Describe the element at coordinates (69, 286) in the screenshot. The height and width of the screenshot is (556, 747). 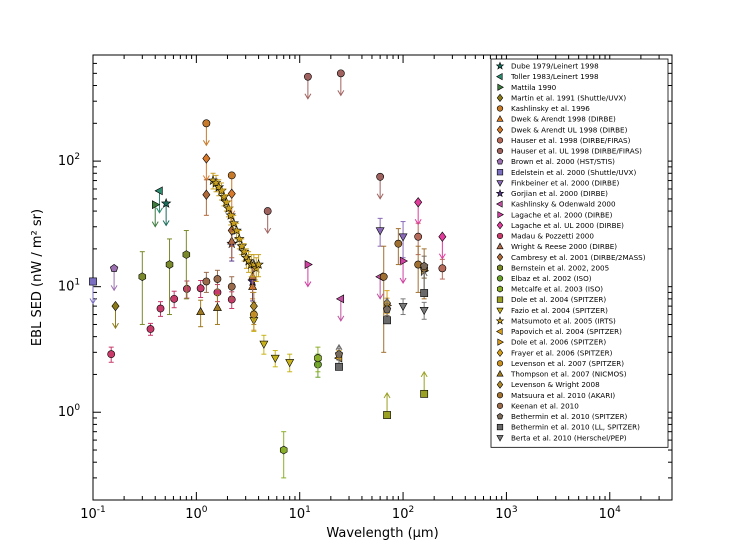
I see `y-tick-label: 10¹` at that location.